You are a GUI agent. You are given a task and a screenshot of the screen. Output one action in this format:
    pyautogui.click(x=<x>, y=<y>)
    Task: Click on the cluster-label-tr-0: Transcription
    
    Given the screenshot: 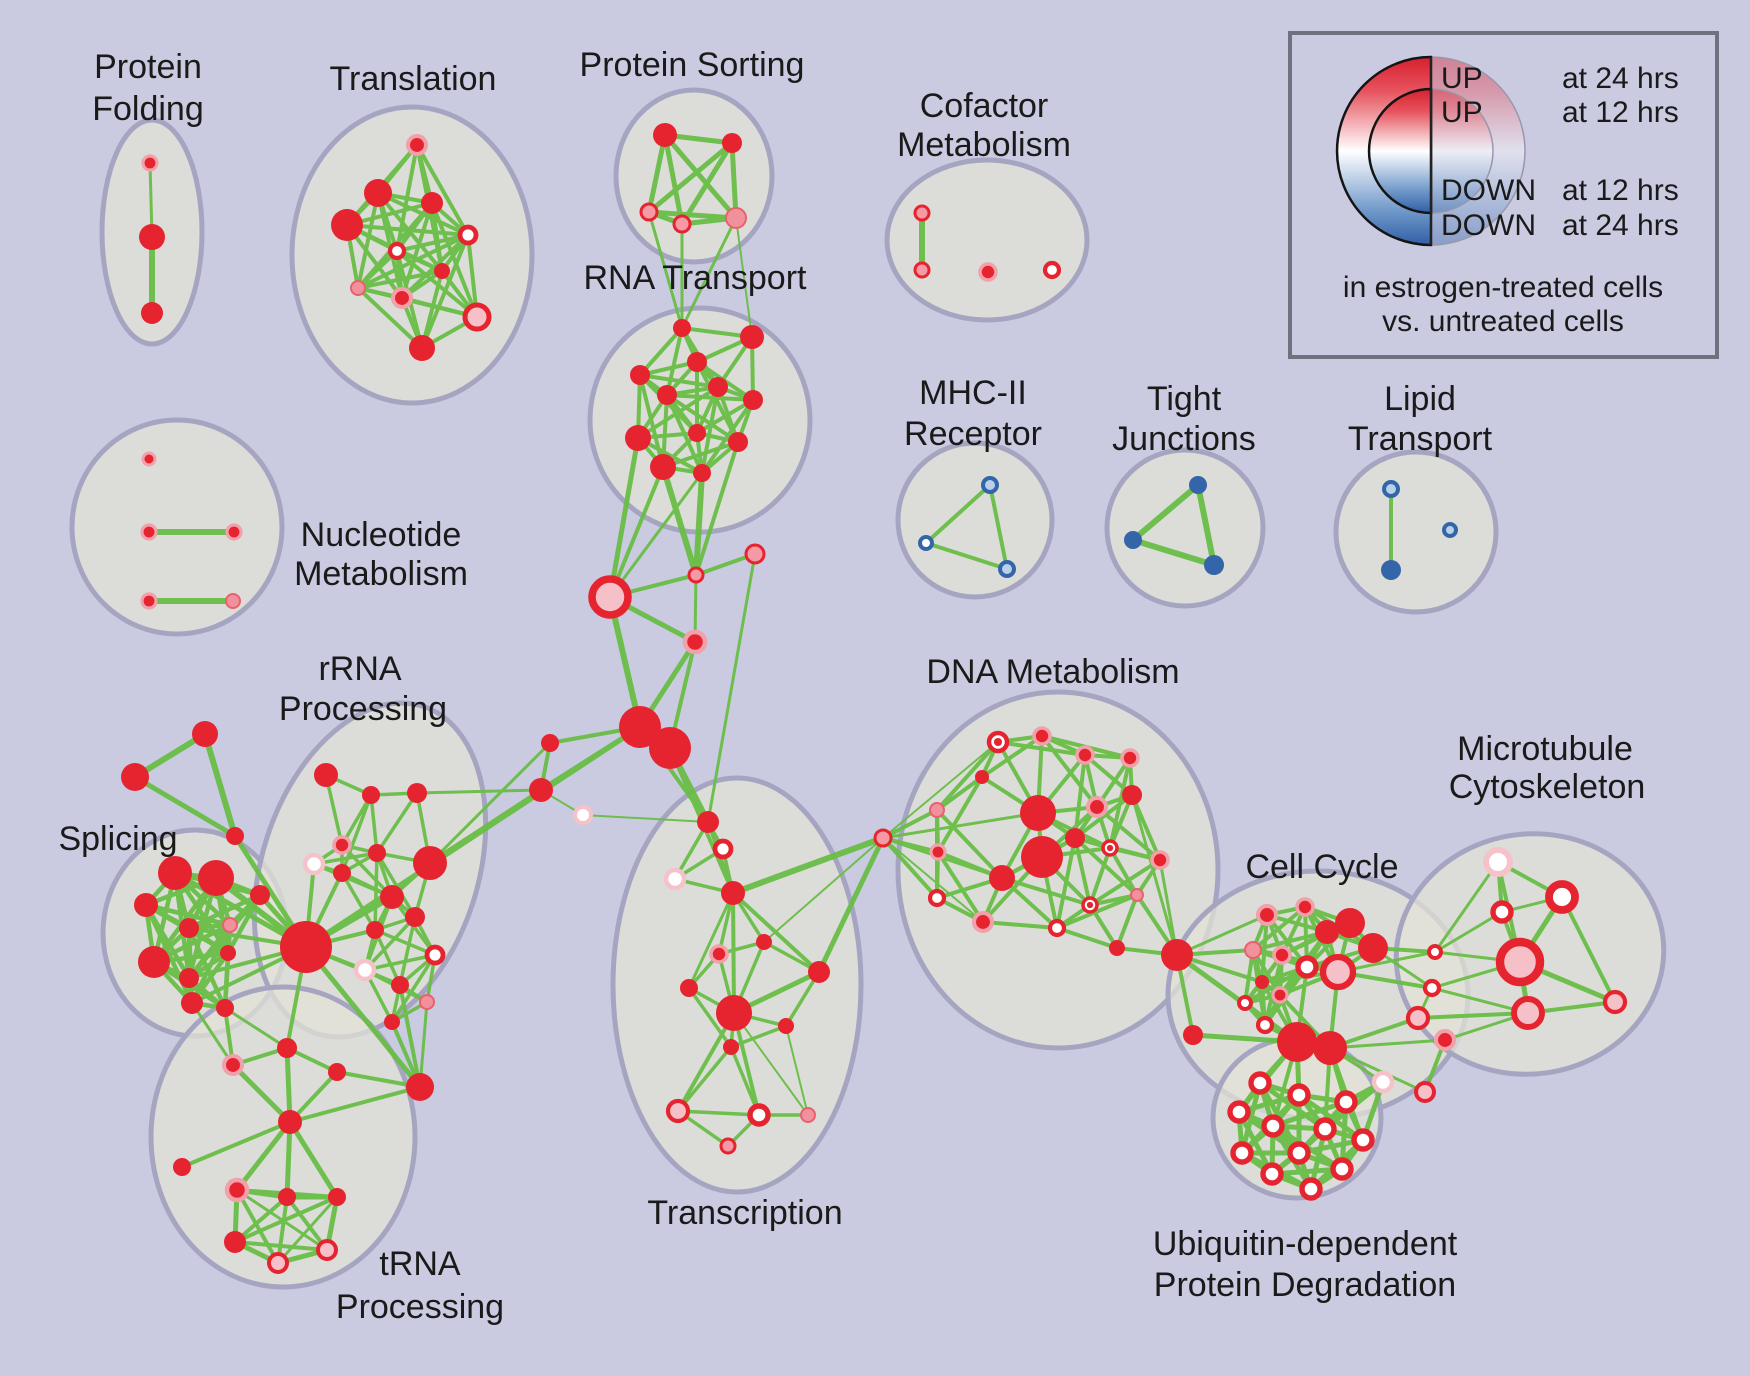 What is the action you would take?
    pyautogui.click(x=744, y=1213)
    